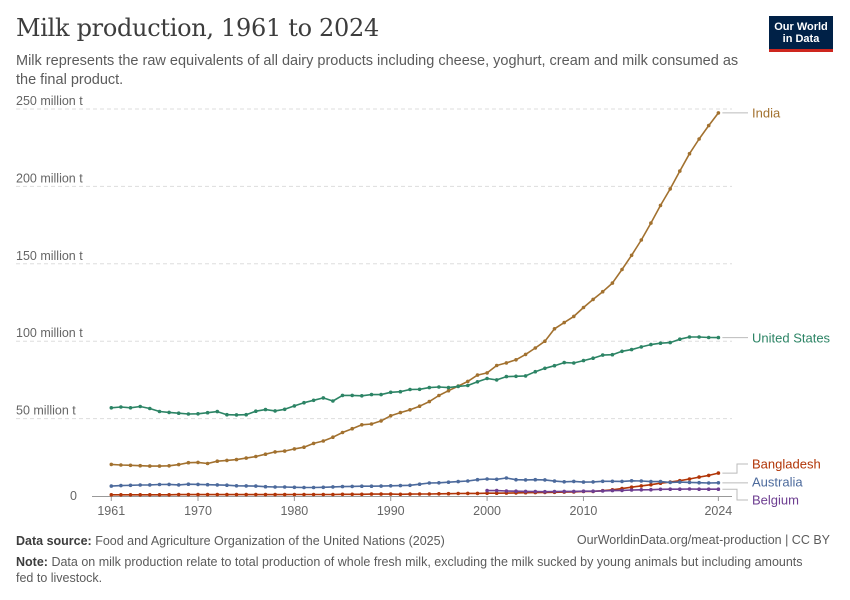 Image resolution: width=850 pixels, height=600 pixels. I want to click on series-united-states, so click(415, 376).